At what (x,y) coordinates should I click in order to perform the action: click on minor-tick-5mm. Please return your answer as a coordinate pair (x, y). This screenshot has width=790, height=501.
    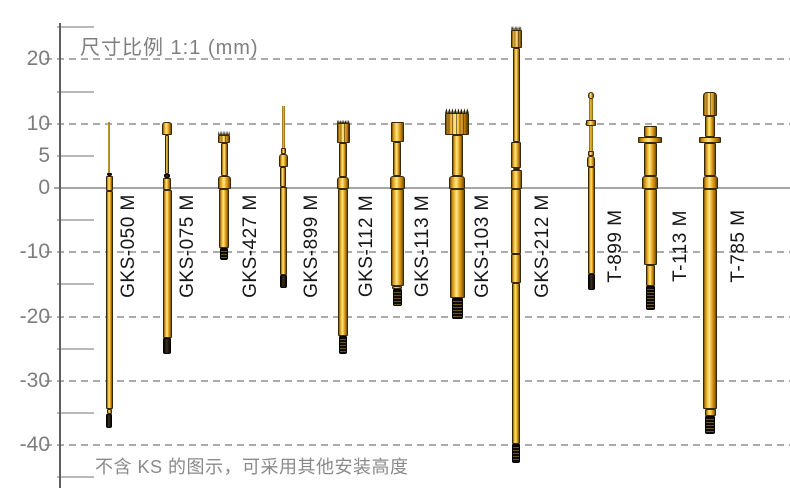
    Looking at the image, I should click on (75, 155).